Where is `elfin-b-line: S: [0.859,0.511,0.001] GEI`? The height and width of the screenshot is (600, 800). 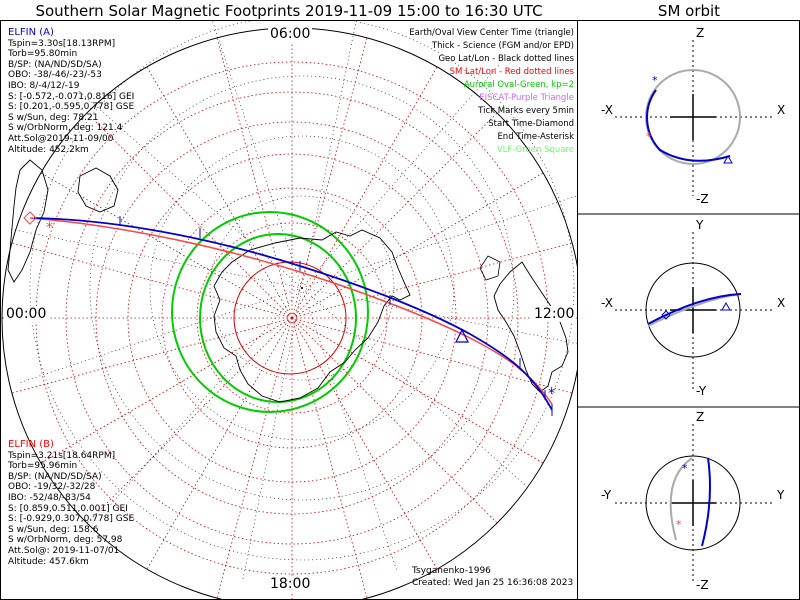 elfin-b-line: S: [0.859,0.511,0.001] GEI is located at coordinates (68, 508).